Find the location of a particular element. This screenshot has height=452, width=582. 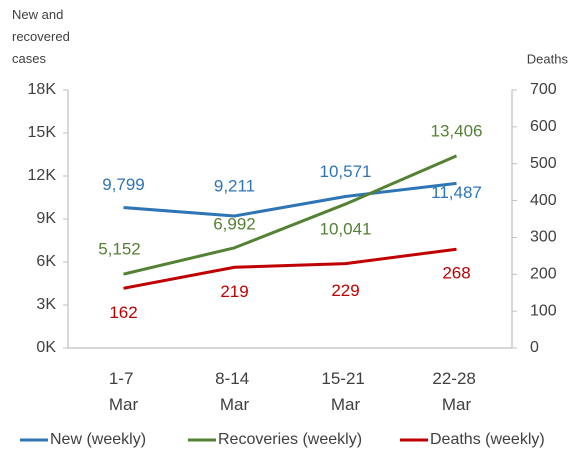

data-label: 9,799 is located at coordinates (123, 184).